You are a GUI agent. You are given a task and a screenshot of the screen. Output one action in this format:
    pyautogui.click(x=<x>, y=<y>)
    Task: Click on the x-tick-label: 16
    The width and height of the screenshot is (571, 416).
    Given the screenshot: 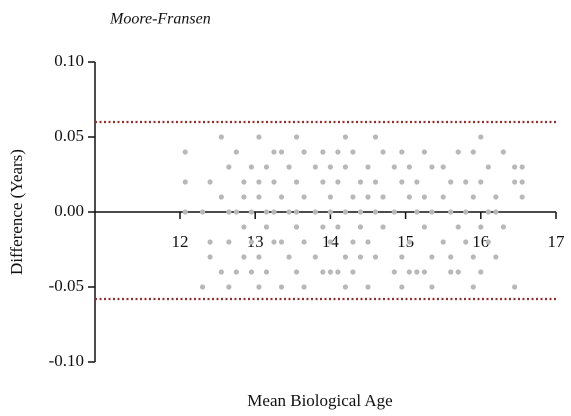 What is the action you would take?
    pyautogui.click(x=480, y=241)
    